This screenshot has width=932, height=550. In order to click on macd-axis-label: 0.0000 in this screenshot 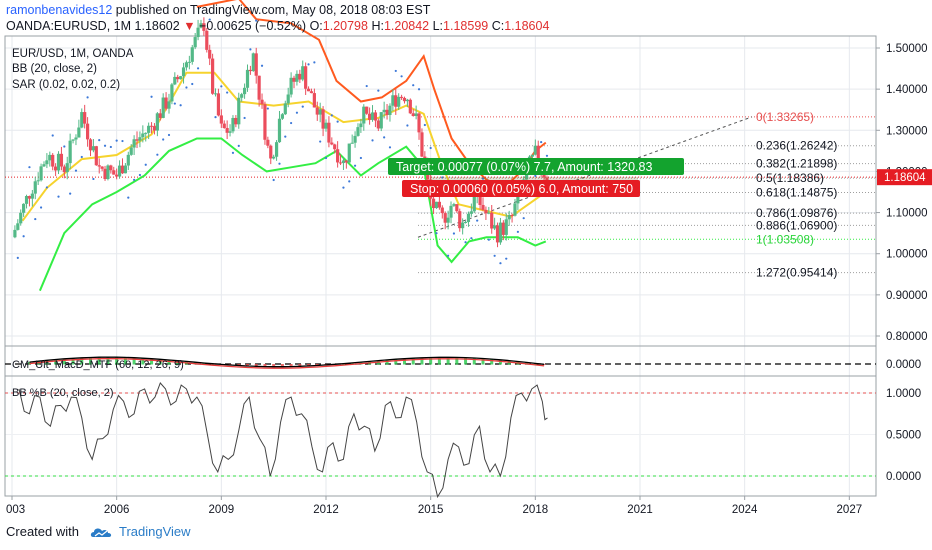, I will do `click(903, 365)`.